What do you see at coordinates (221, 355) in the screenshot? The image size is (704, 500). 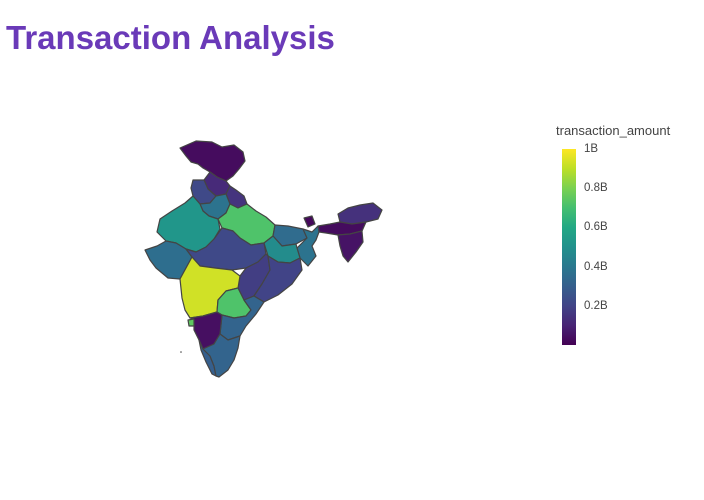 I see `region-tamil-nadu: Tamil Nadu` at bounding box center [221, 355].